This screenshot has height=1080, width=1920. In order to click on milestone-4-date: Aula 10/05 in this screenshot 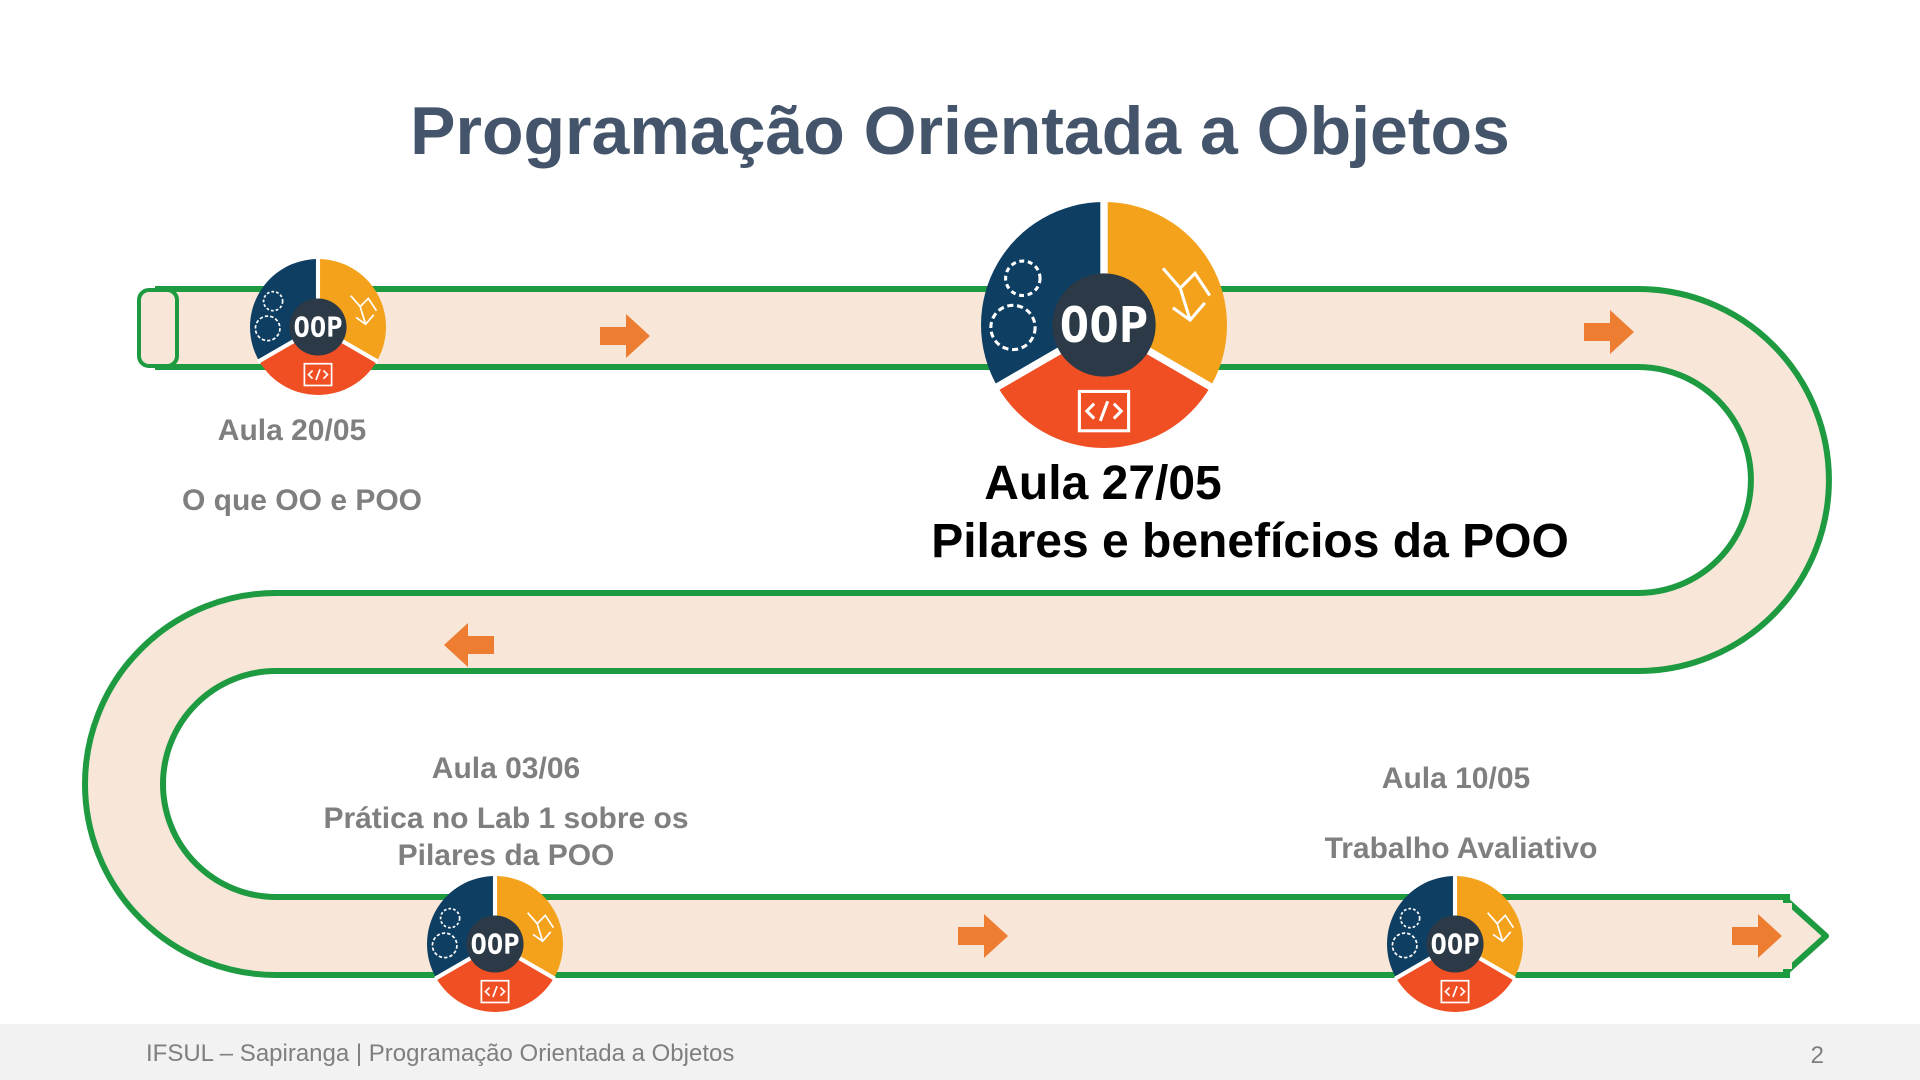, I will do `click(1456, 778)`.